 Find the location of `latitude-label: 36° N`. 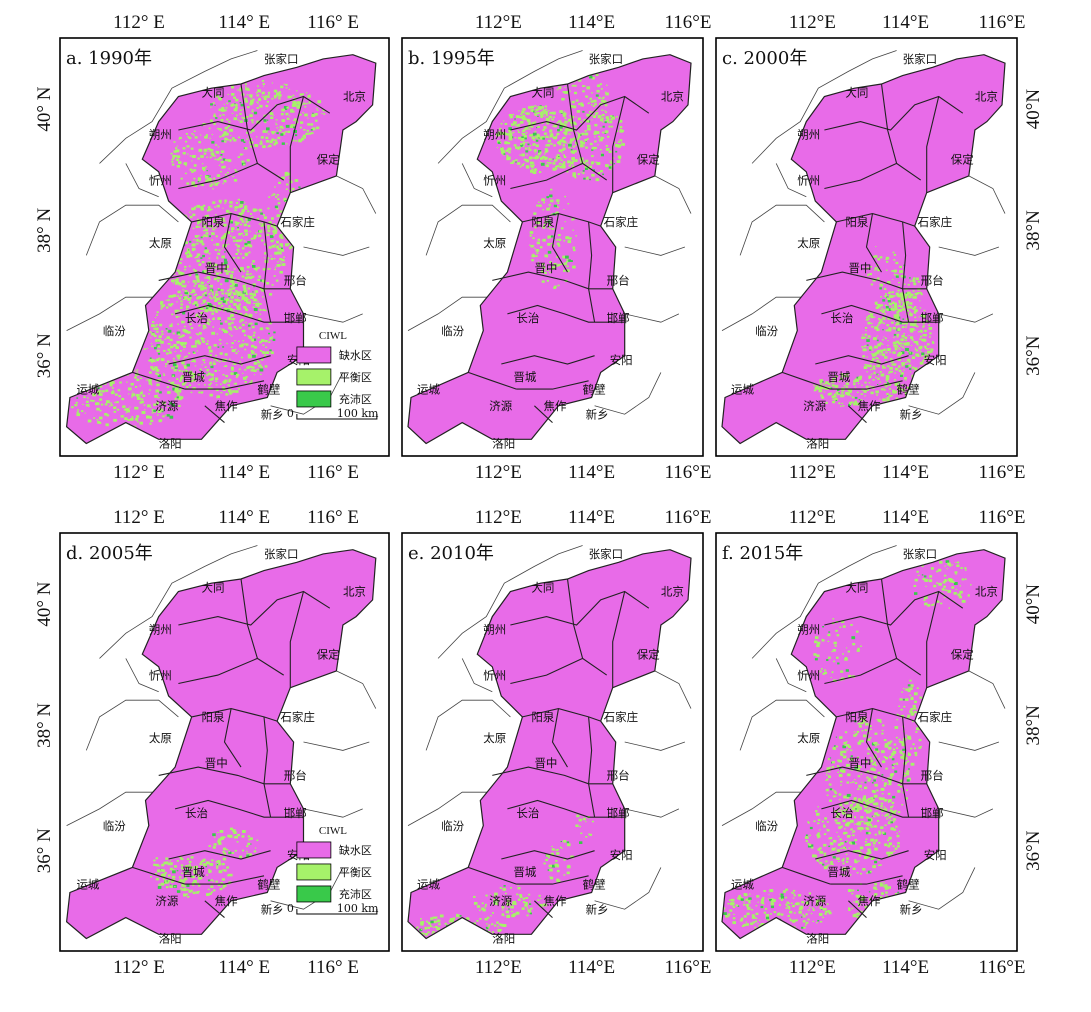

latitude-label: 36° N is located at coordinates (44, 850).